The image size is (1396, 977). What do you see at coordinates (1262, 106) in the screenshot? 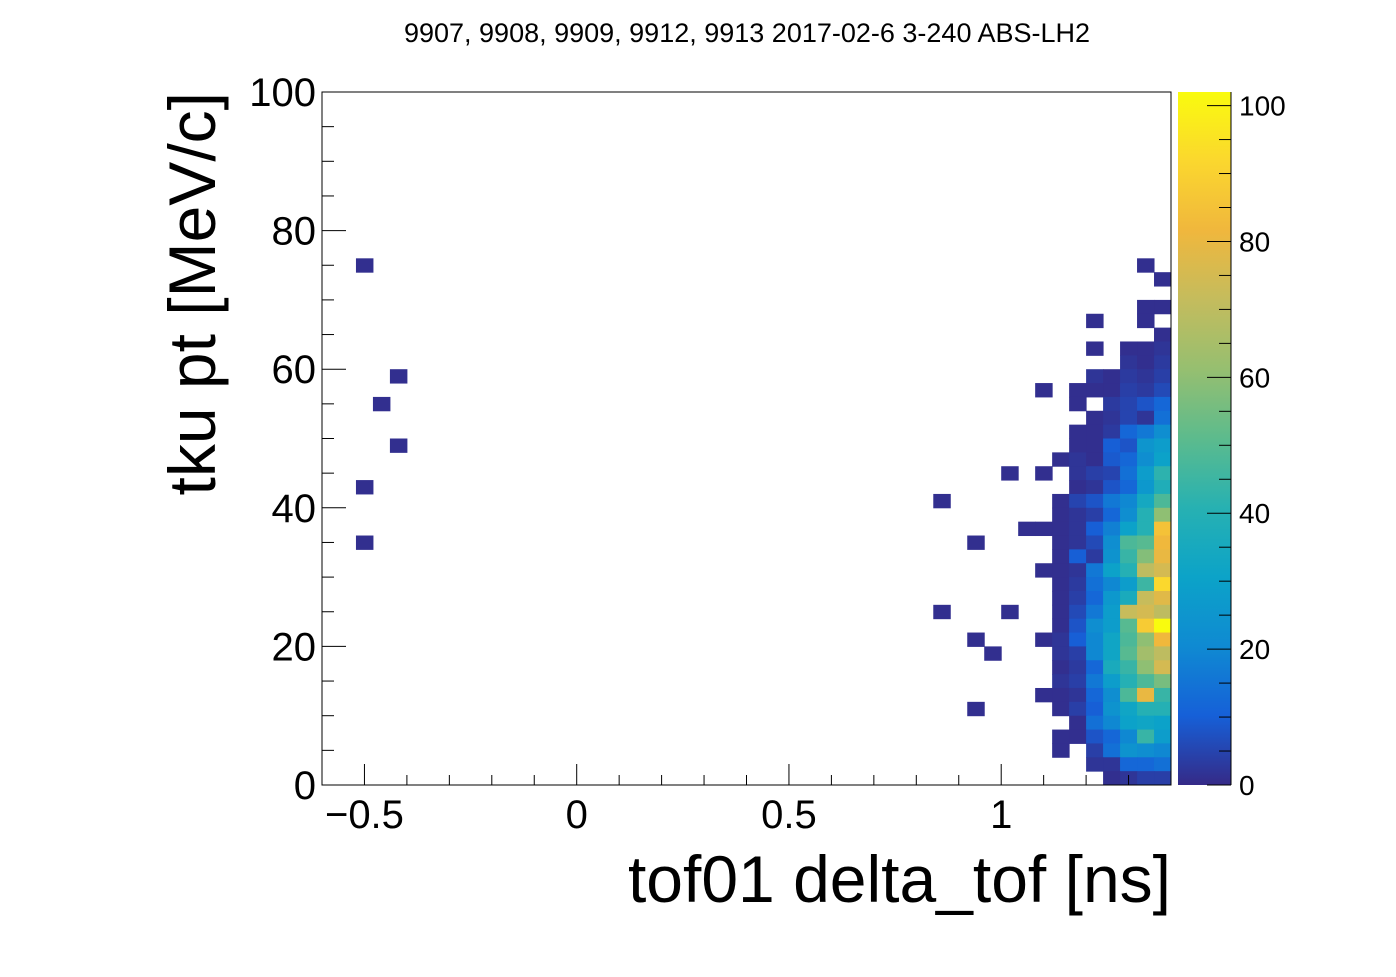
I see `colorbar-tick-label: 100` at bounding box center [1262, 106].